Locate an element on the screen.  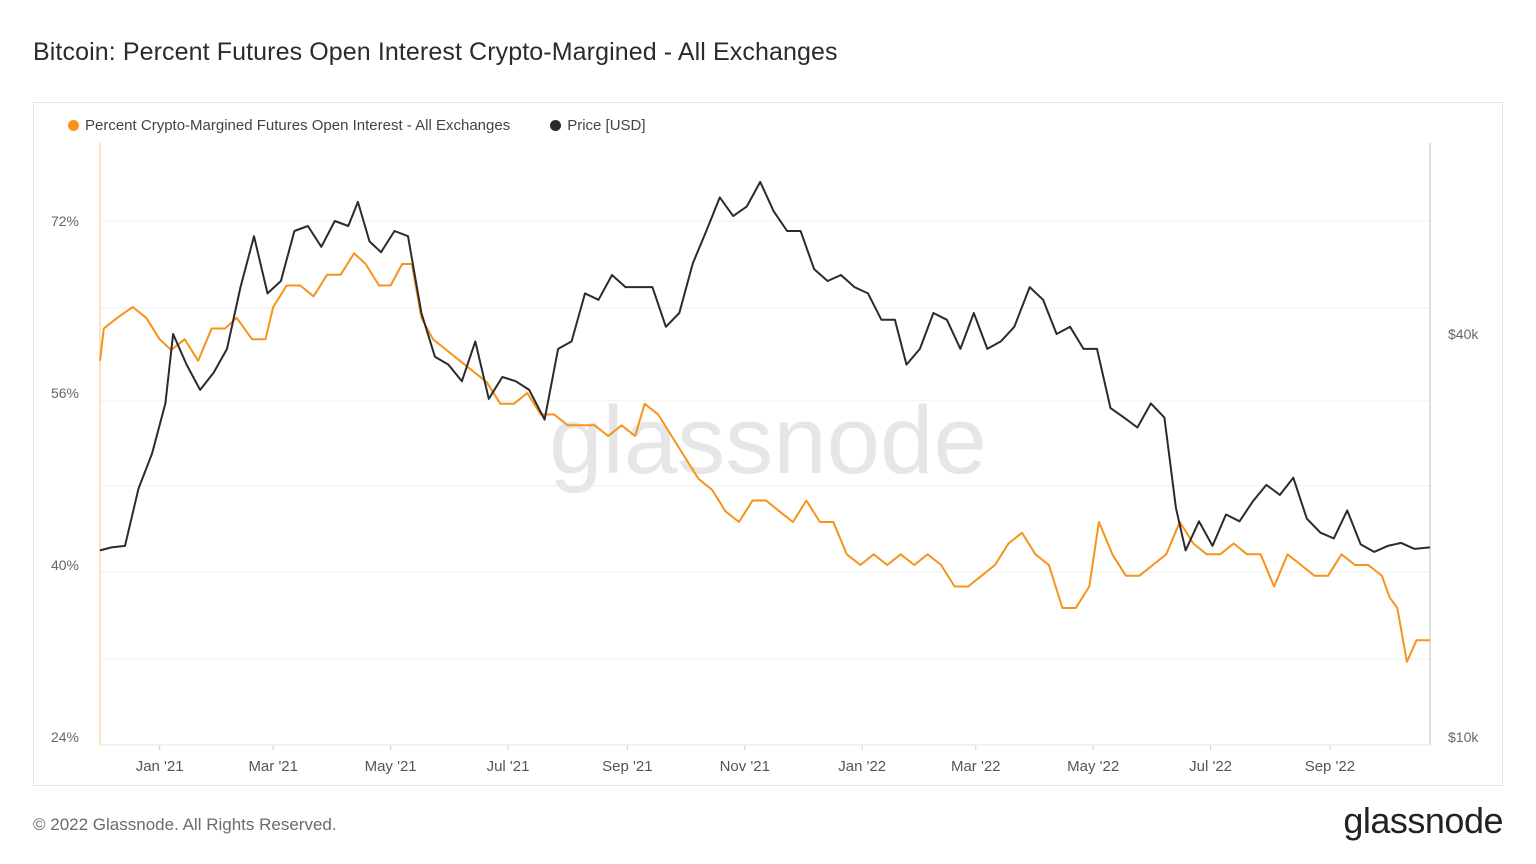
legend-dot-orange is located at coordinates (73, 125).